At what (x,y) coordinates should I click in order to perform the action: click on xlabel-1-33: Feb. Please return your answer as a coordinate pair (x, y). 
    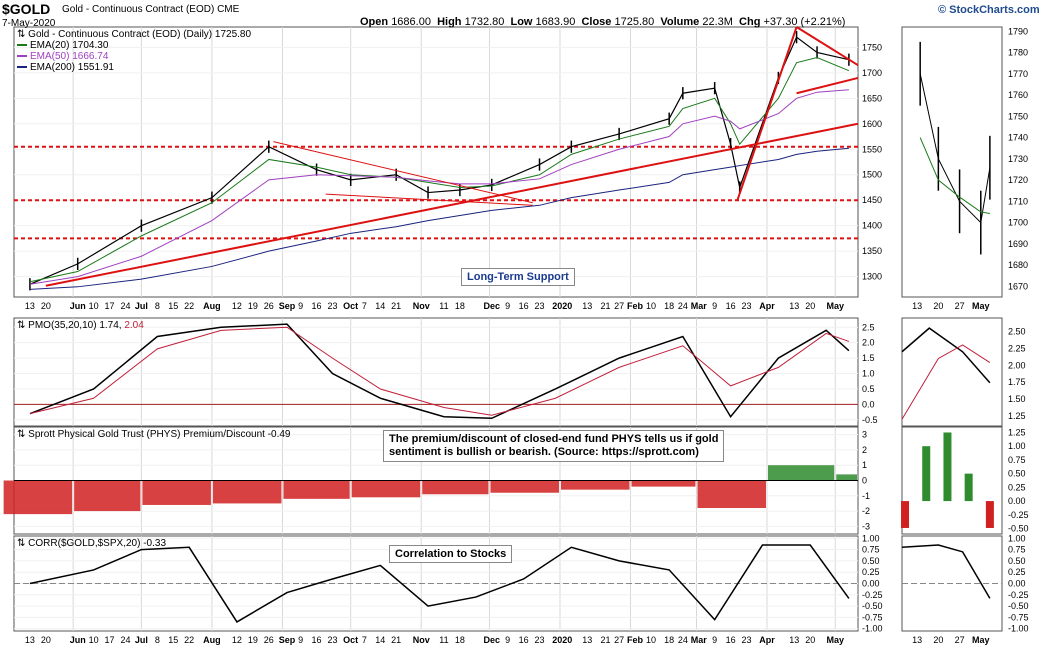
    Looking at the image, I should click on (635, 640).